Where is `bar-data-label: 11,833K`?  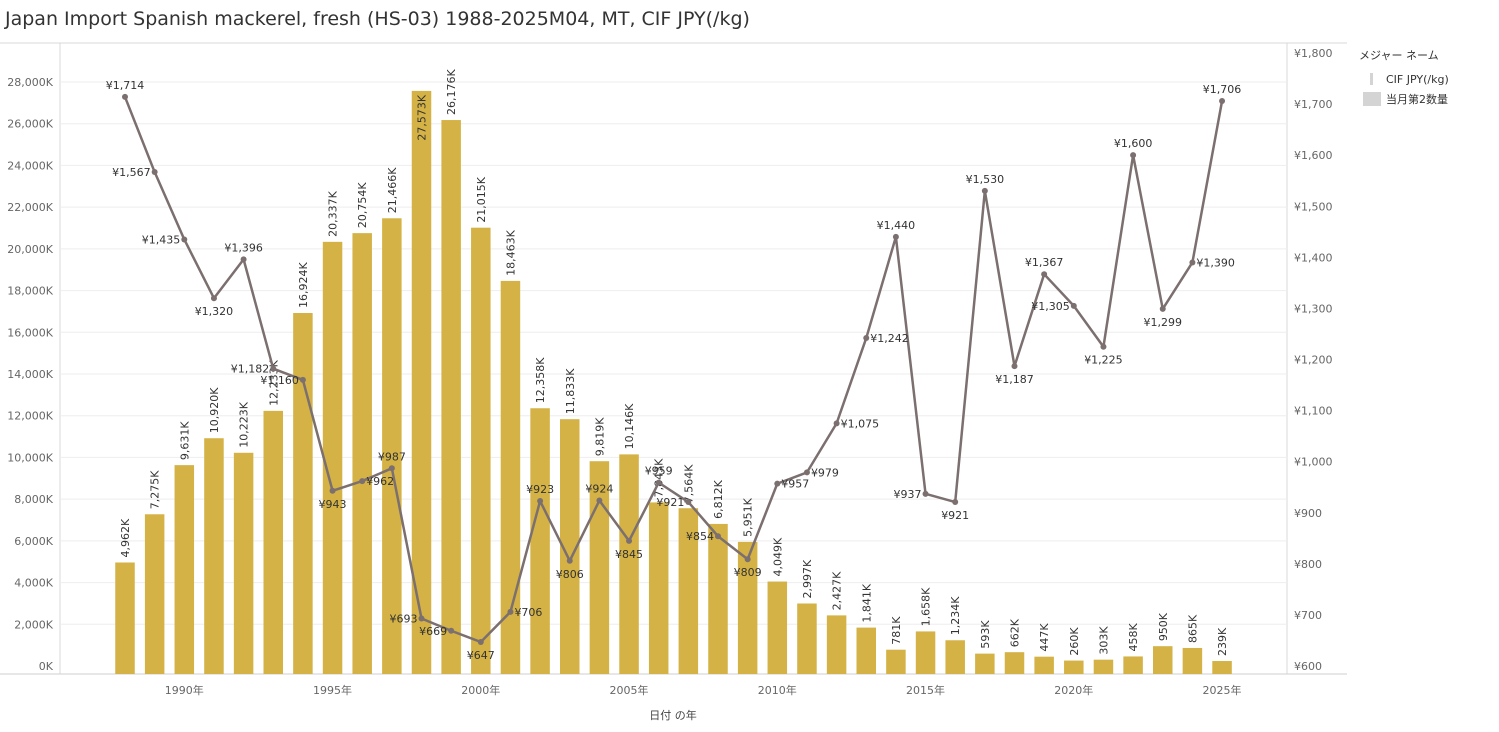
bar-data-label: 11,833K is located at coordinates (570, 391).